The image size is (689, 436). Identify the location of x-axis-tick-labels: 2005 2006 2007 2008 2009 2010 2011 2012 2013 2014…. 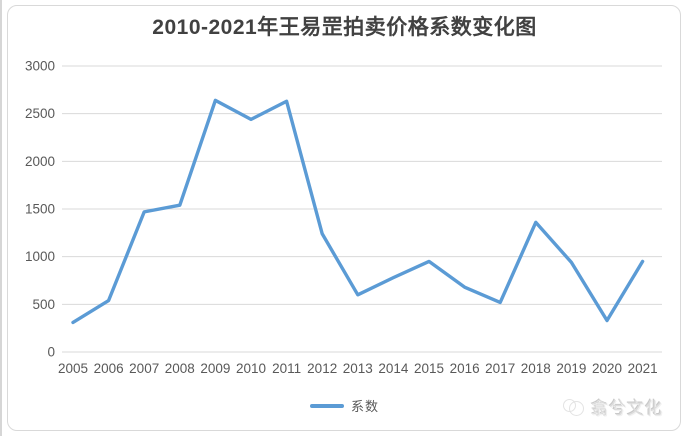
(358, 368).